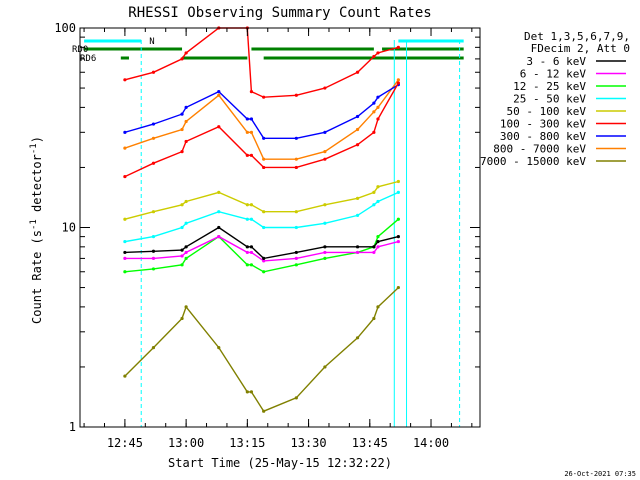 This screenshot has width=640, height=480. I want to click on x-tick-label-3: 13:30, so click(309, 443).